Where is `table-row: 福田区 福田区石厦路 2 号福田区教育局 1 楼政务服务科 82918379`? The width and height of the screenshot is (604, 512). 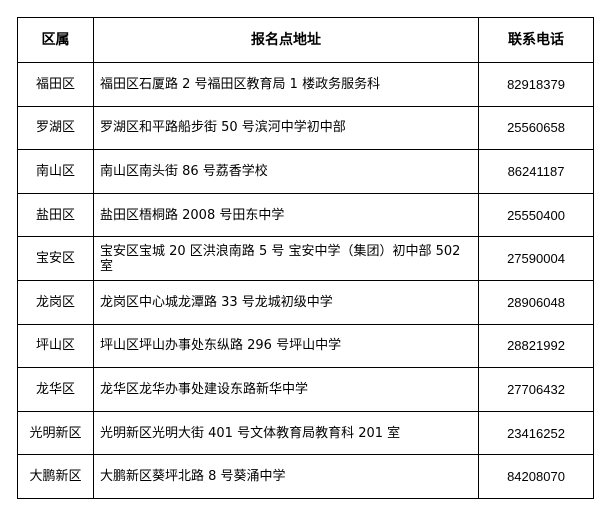
table-row: 福田区 福田区石厦路 2 号福田区教育局 1 楼政务服务科 82918379 is located at coordinates (305, 84).